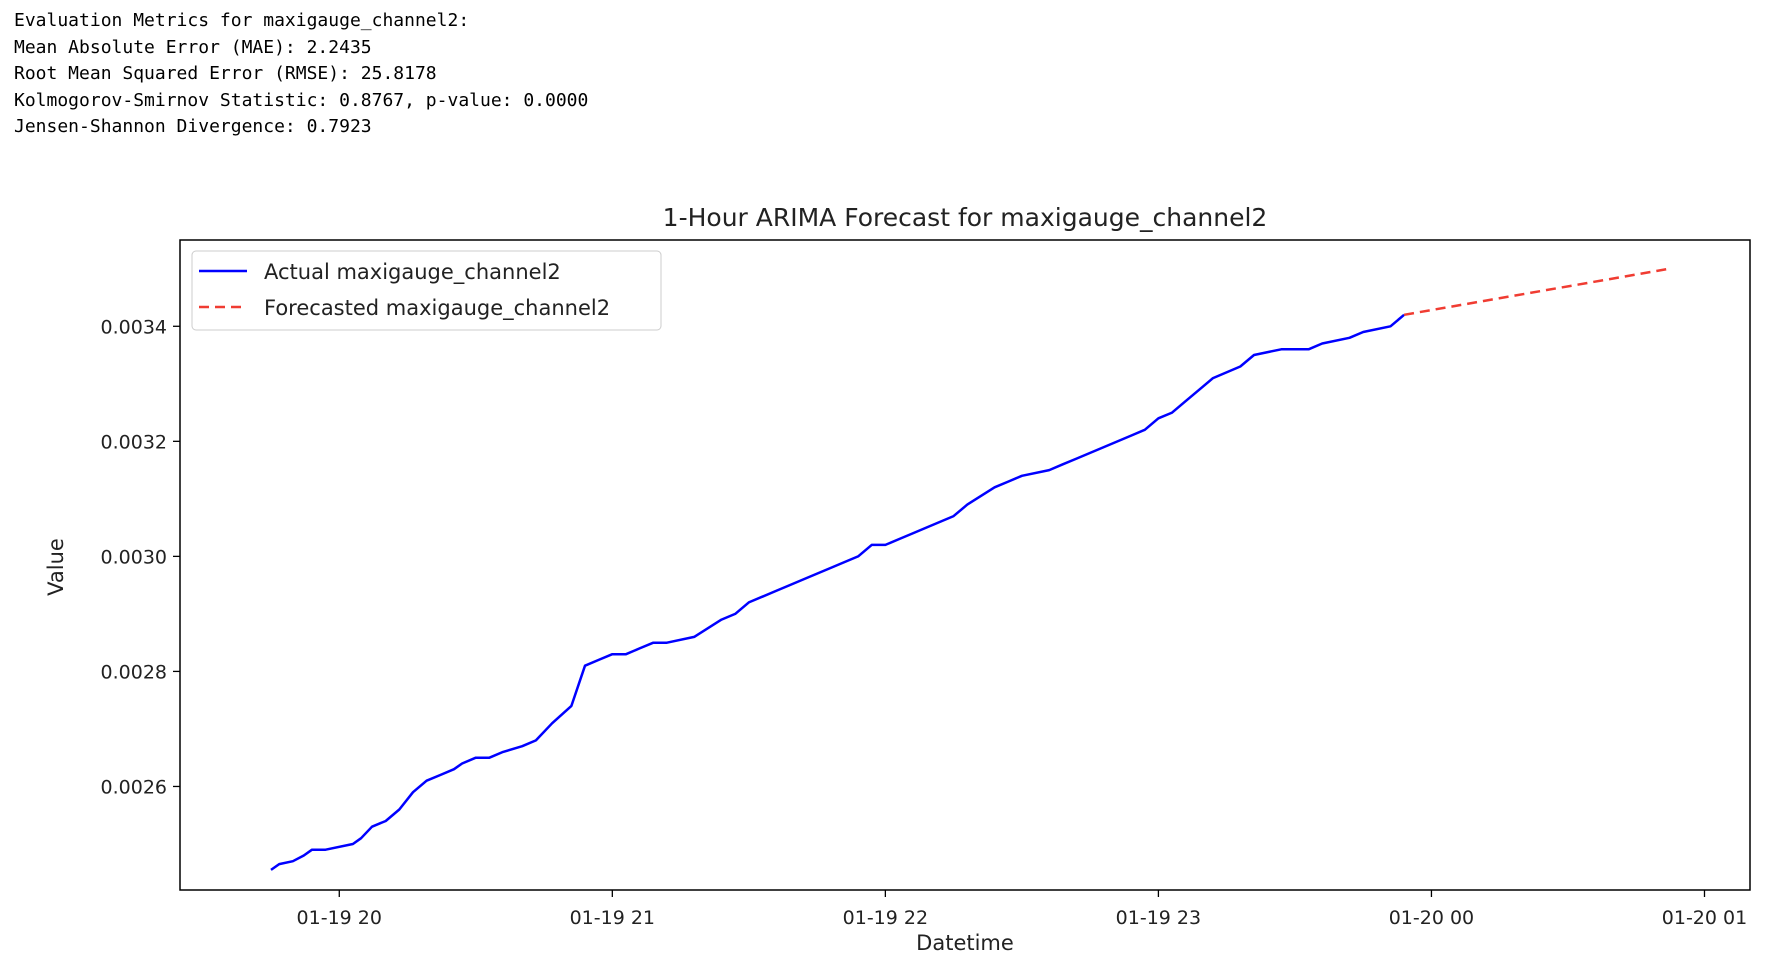  Describe the element at coordinates (134, 327) in the screenshot. I see `y-tick-label: 0.0034` at that location.